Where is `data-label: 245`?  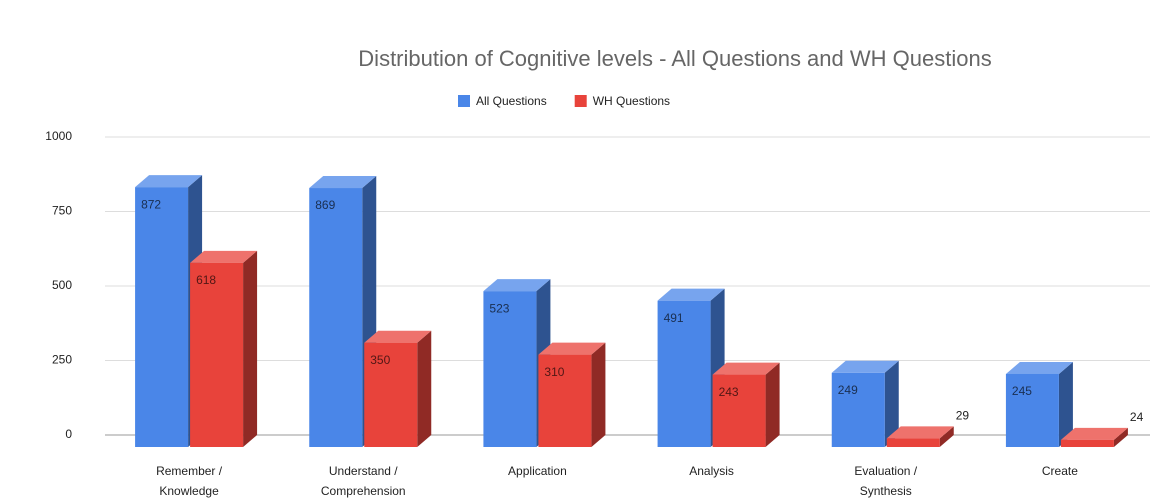 data-label: 245 is located at coordinates (1022, 391).